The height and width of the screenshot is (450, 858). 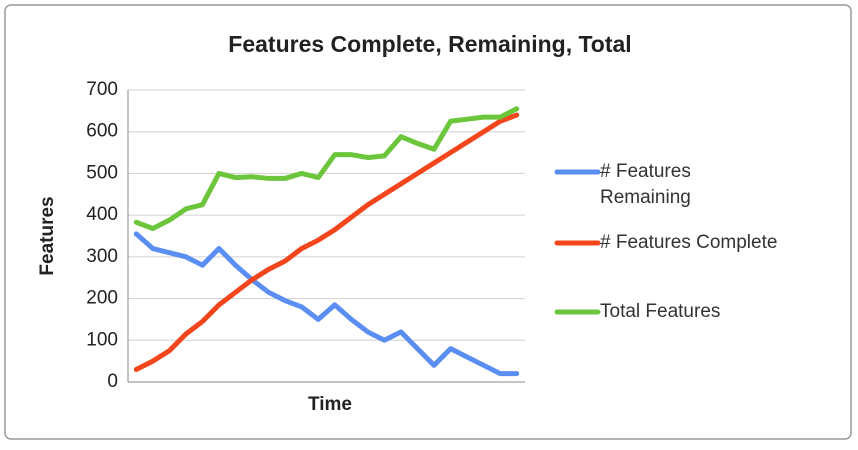 I want to click on y-tick-label: 600, so click(x=102, y=131).